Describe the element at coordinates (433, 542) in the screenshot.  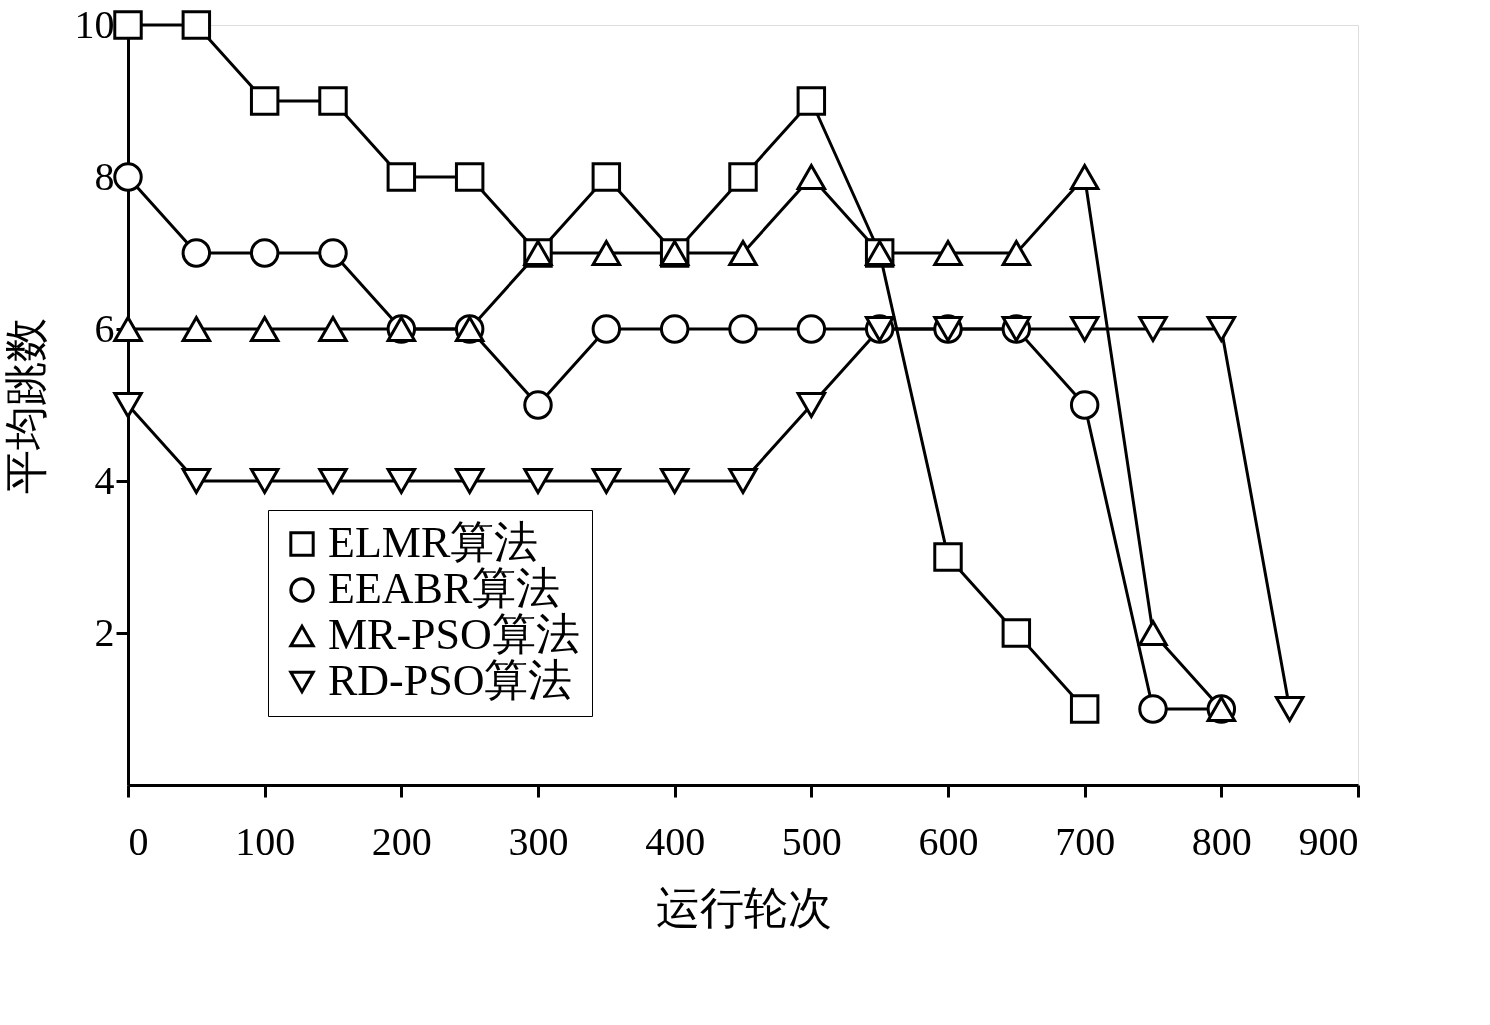
I see `legend-label: ELMR算法` at that location.